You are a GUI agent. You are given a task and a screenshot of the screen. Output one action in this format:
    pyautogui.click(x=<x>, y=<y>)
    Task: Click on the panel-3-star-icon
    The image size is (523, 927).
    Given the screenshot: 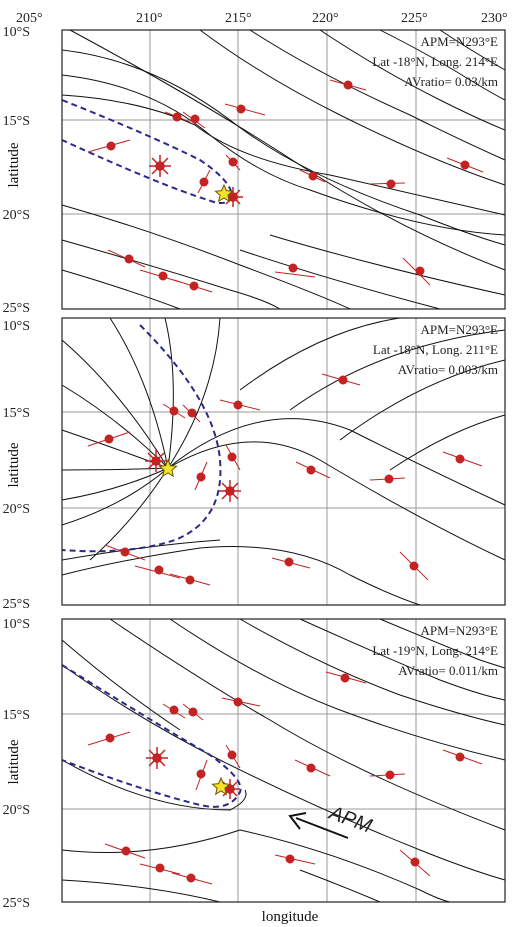 What is the action you would take?
    pyautogui.click(x=221, y=786)
    